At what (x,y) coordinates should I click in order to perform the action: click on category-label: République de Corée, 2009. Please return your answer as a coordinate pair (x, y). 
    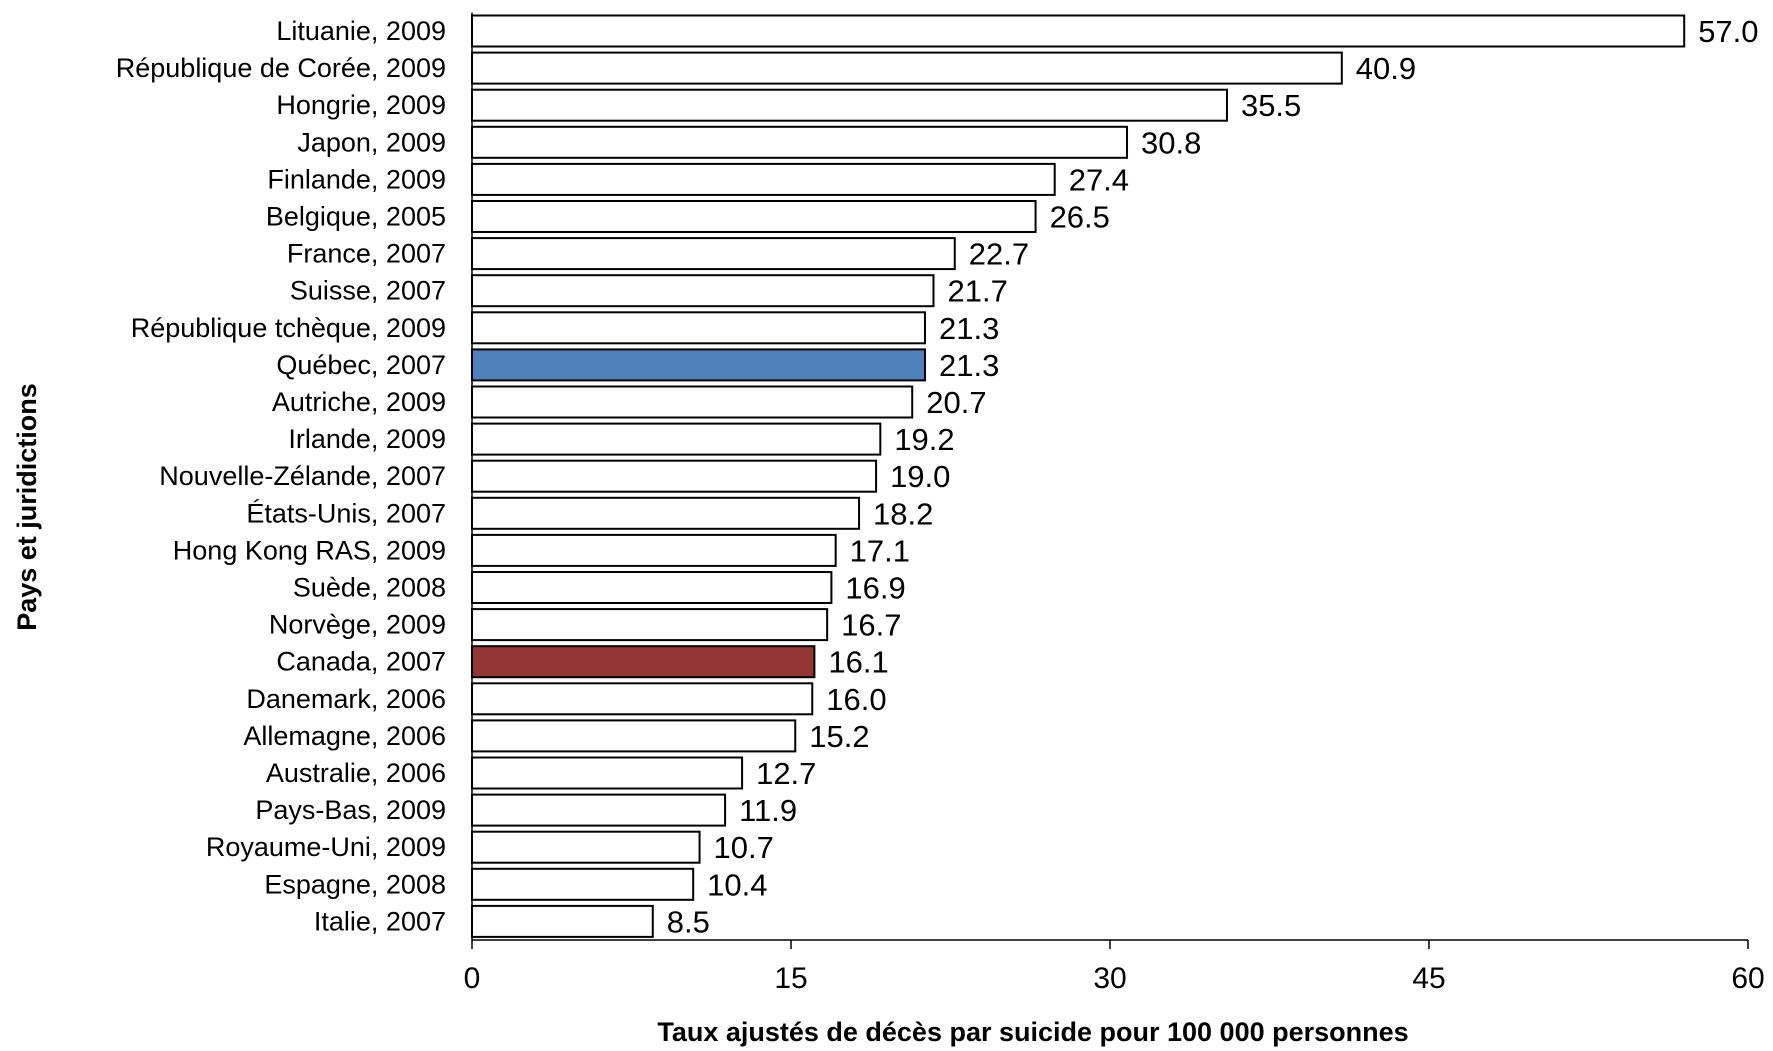
    Looking at the image, I should click on (281, 68).